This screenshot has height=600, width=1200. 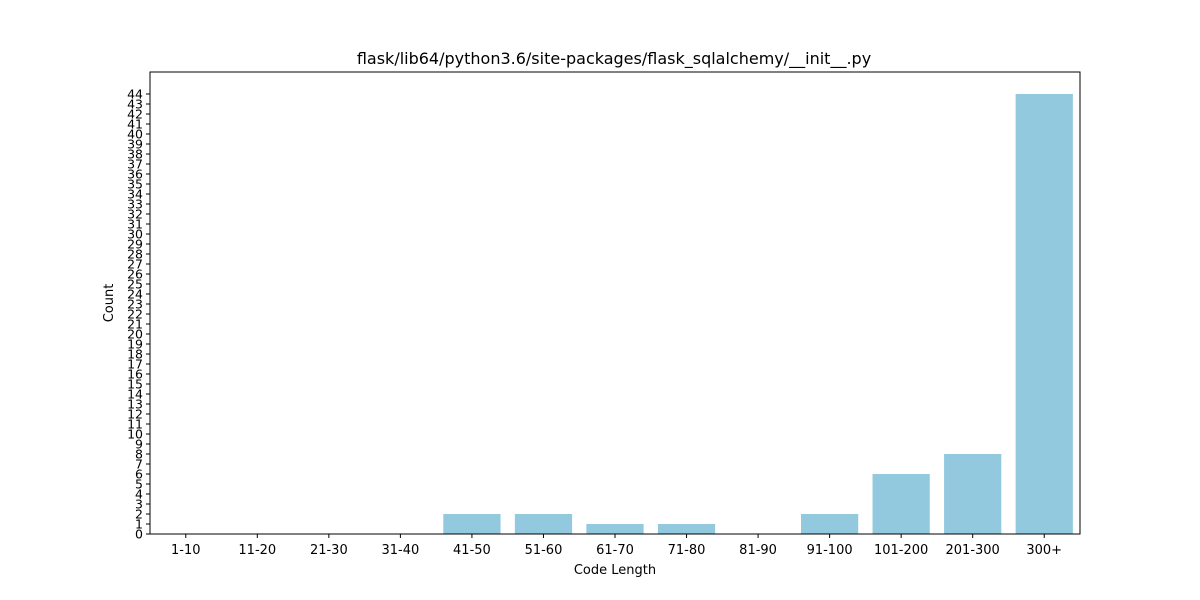 I want to click on x-tick-label: 41-50, so click(x=472, y=550).